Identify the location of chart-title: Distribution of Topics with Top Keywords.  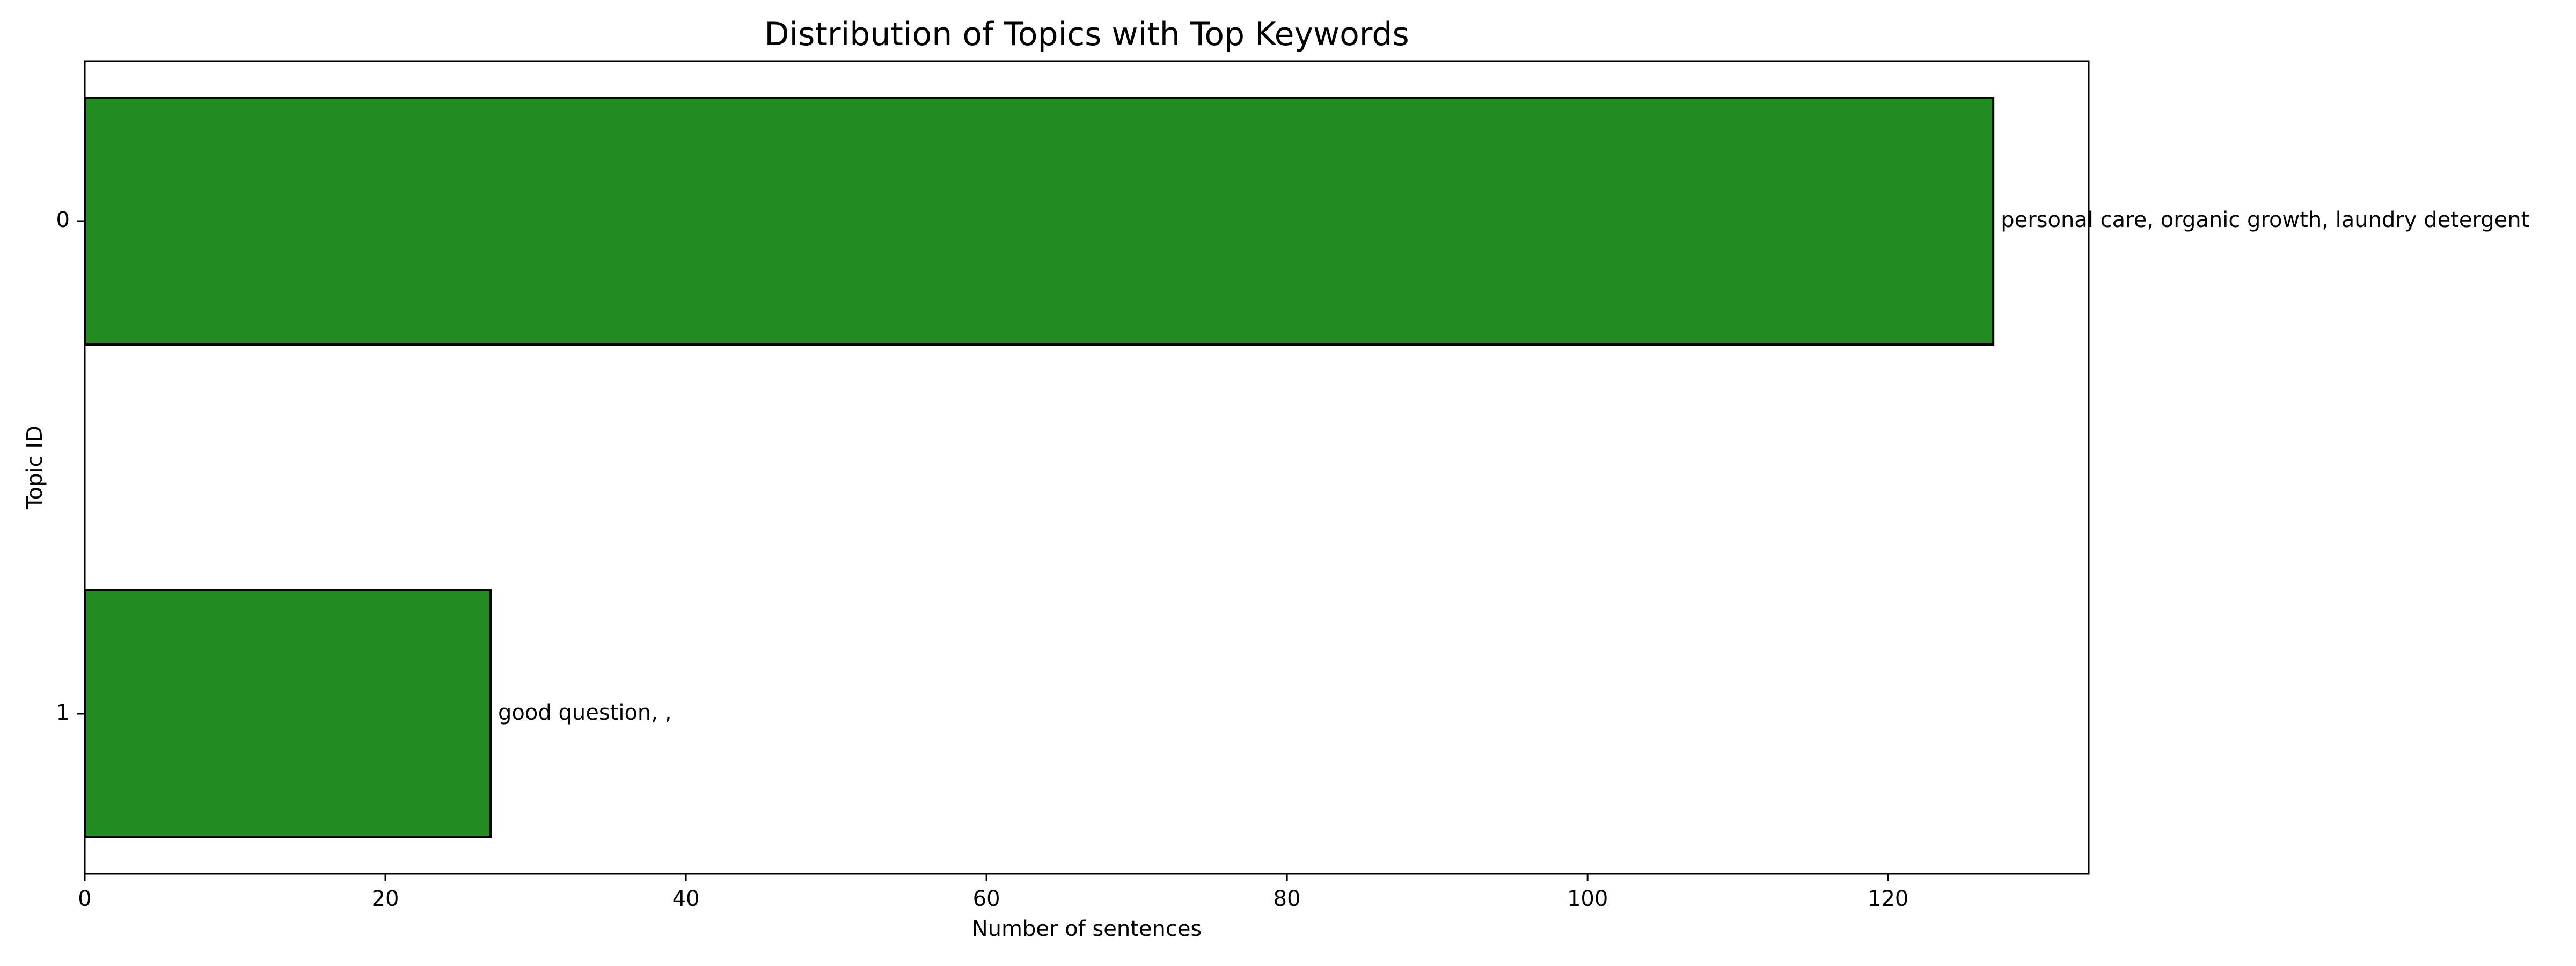
(1086, 34).